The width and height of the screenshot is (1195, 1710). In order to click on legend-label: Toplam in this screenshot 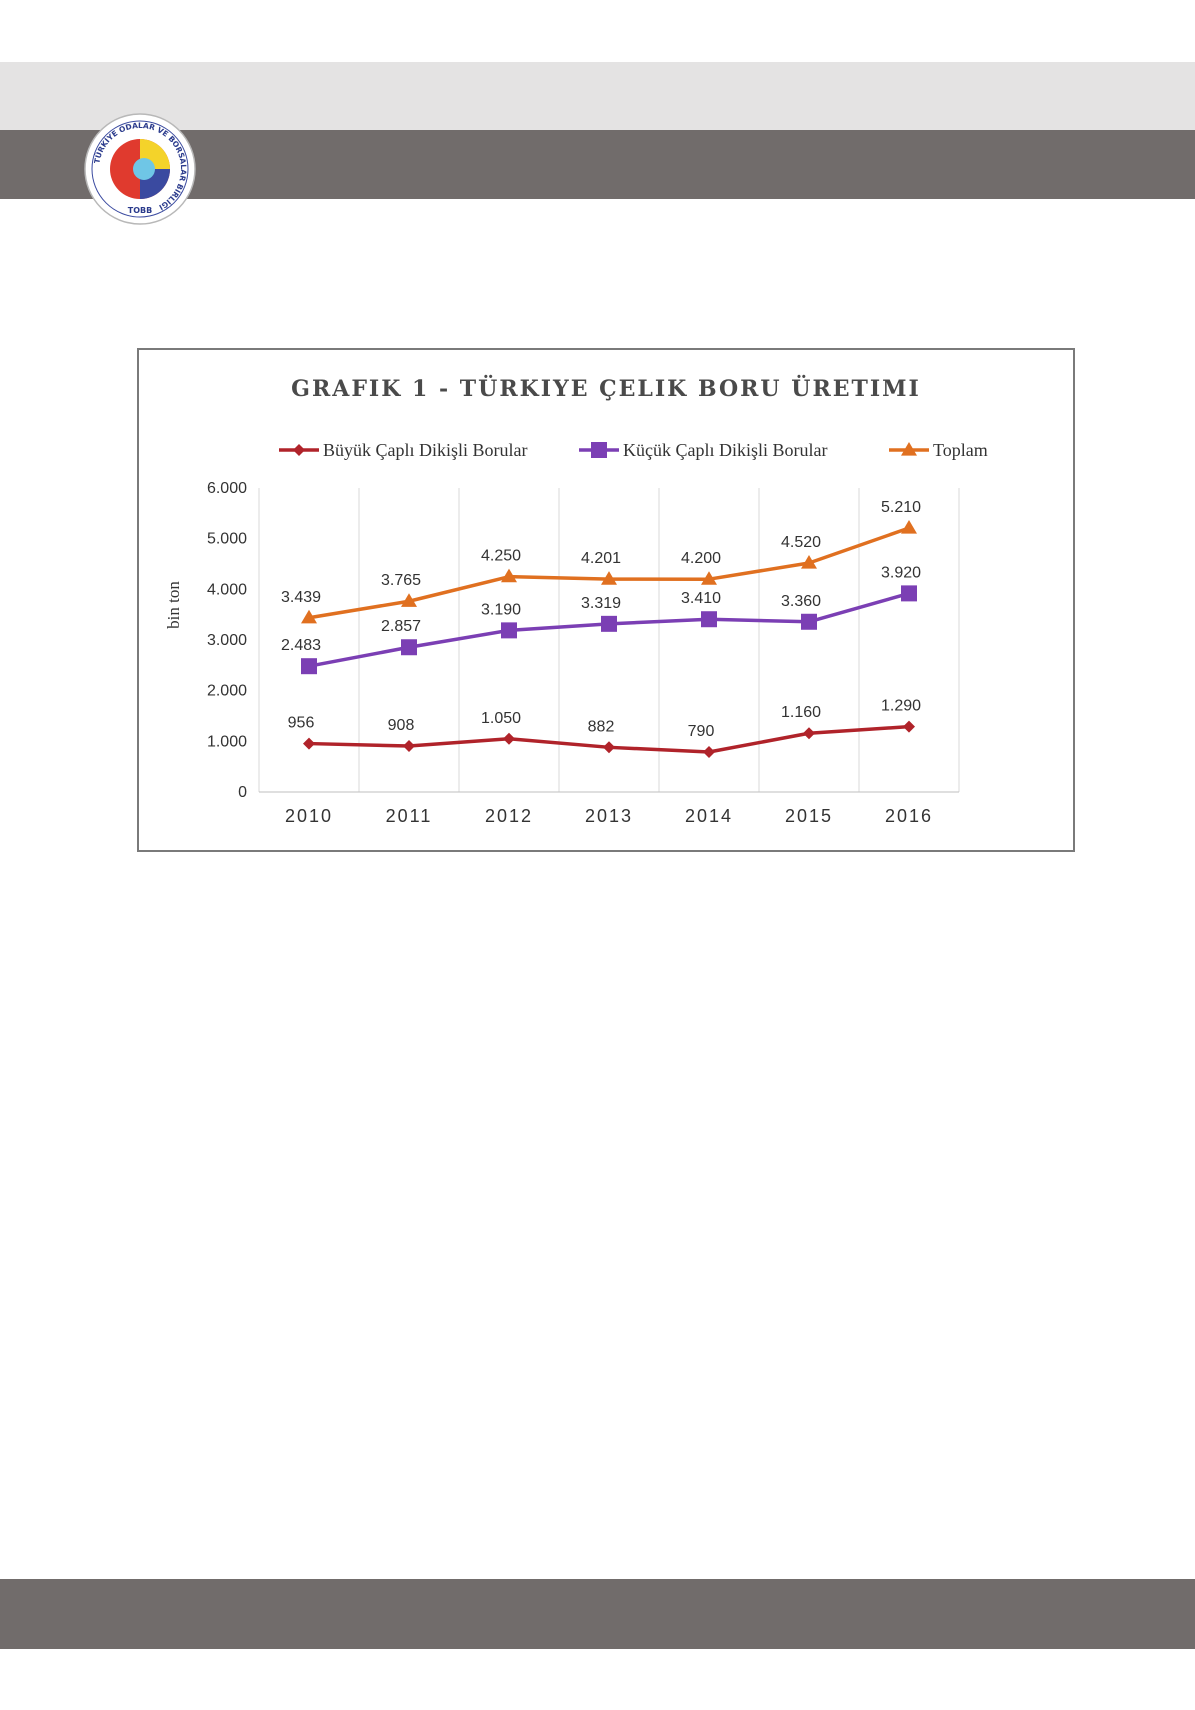, I will do `click(960, 450)`.